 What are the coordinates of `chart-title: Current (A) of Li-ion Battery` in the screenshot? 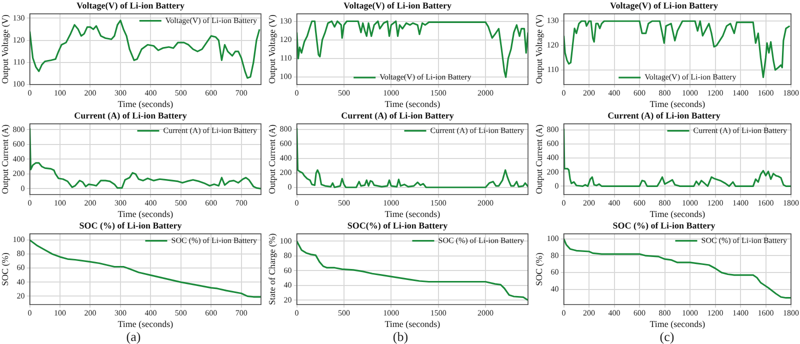 It's located at (397, 115).